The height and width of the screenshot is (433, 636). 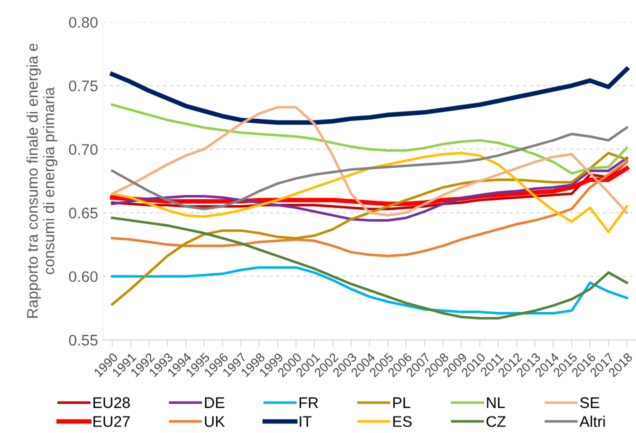 What do you see at coordinates (83, 213) in the screenshot?
I see `y-tick-label: 0.65` at bounding box center [83, 213].